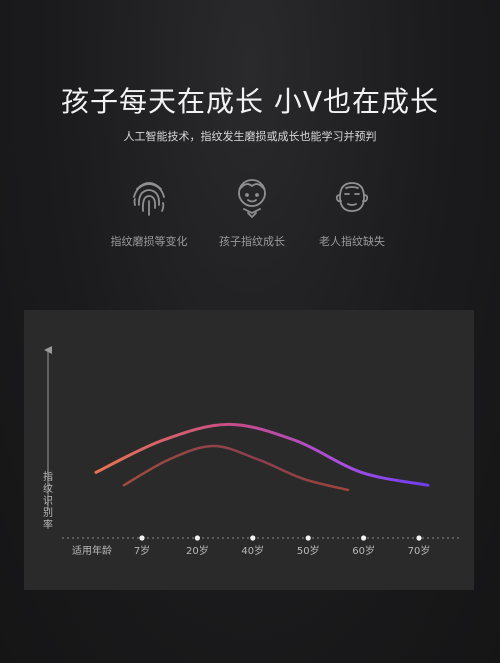 The width and height of the screenshot is (500, 663). I want to click on feature-label: 孩子指纹成长, so click(252, 241).